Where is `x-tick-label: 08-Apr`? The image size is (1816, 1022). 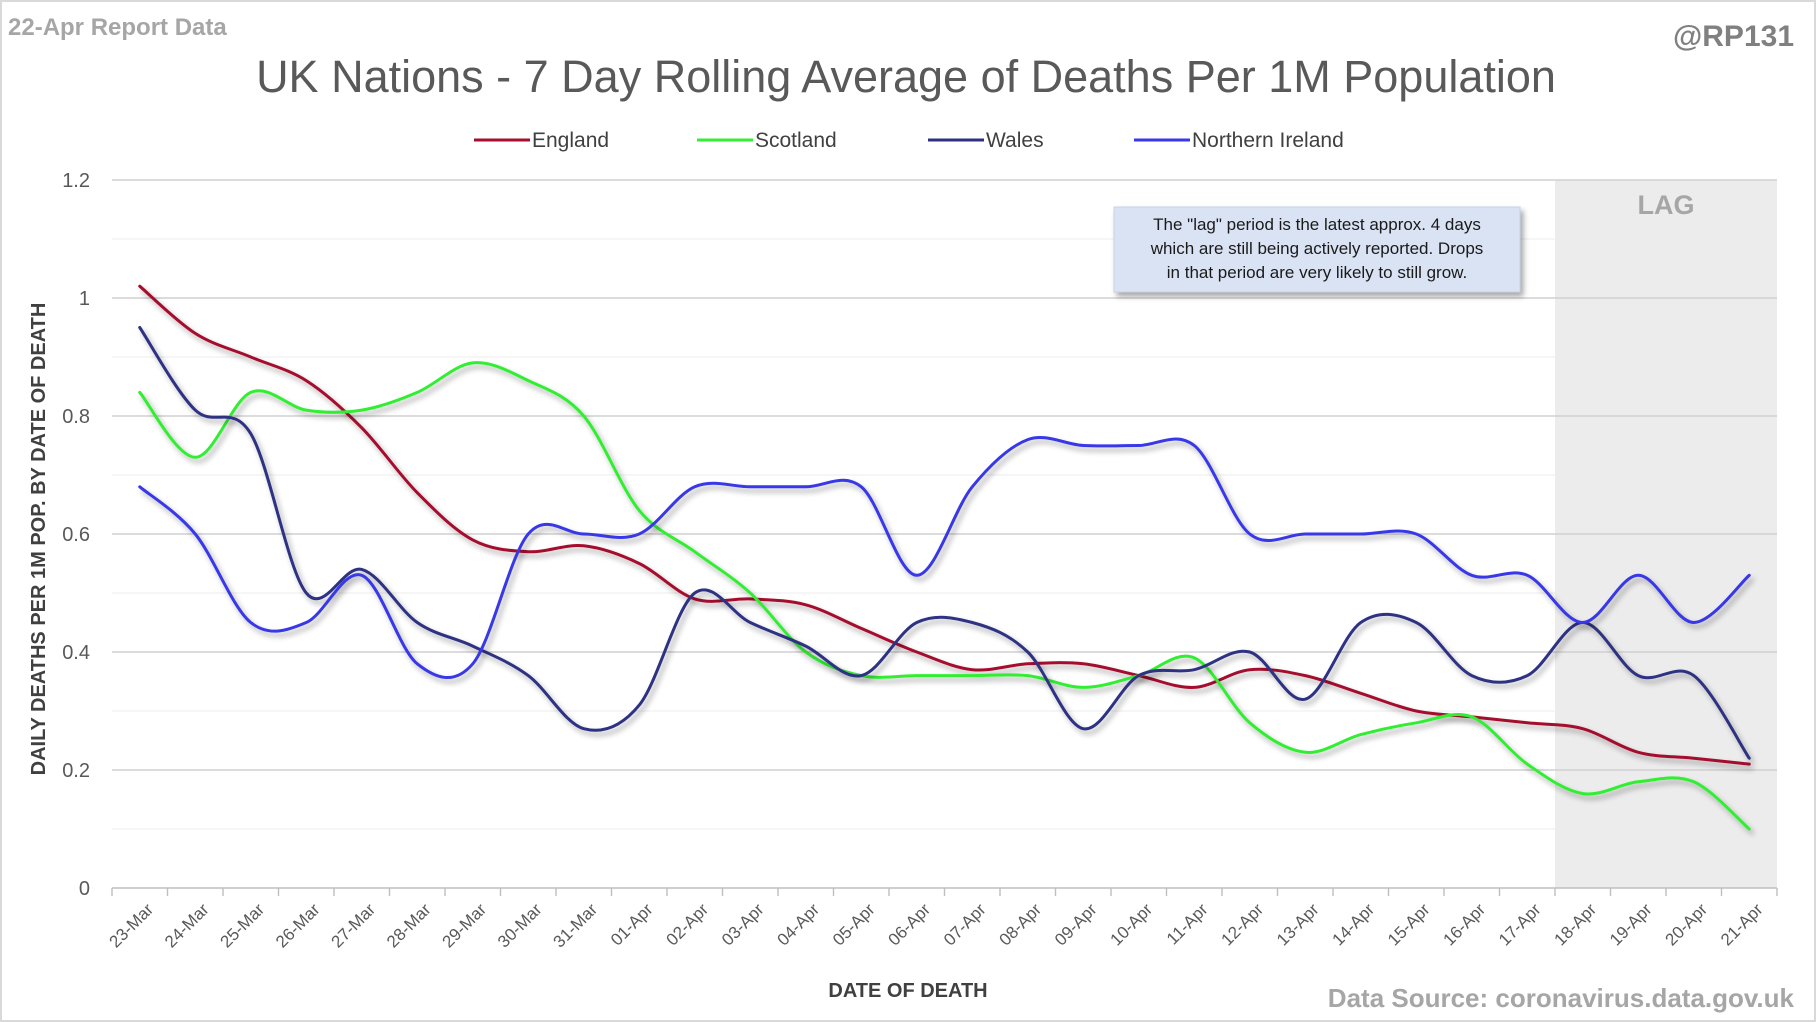 x-tick-label: 08-Apr is located at coordinates (1021, 925).